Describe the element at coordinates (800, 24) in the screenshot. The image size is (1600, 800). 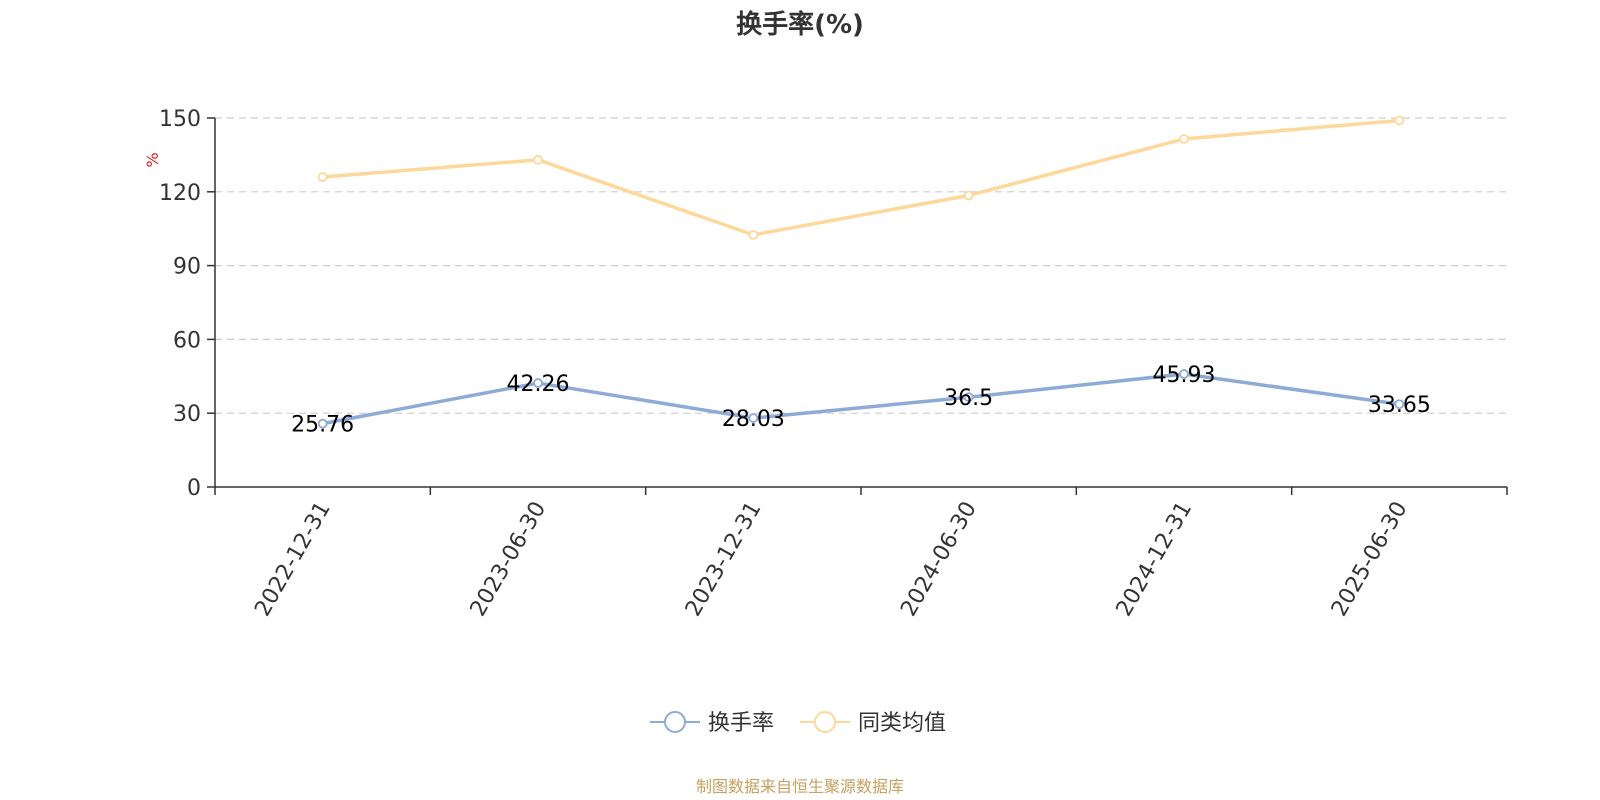
I see `chart-title: 换手率(%)` at that location.